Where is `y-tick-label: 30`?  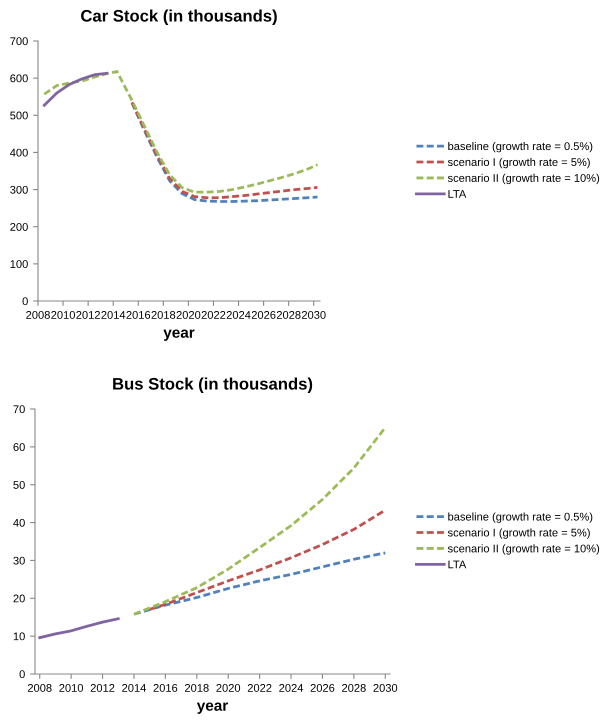 y-tick-label: 30 is located at coordinates (19, 560).